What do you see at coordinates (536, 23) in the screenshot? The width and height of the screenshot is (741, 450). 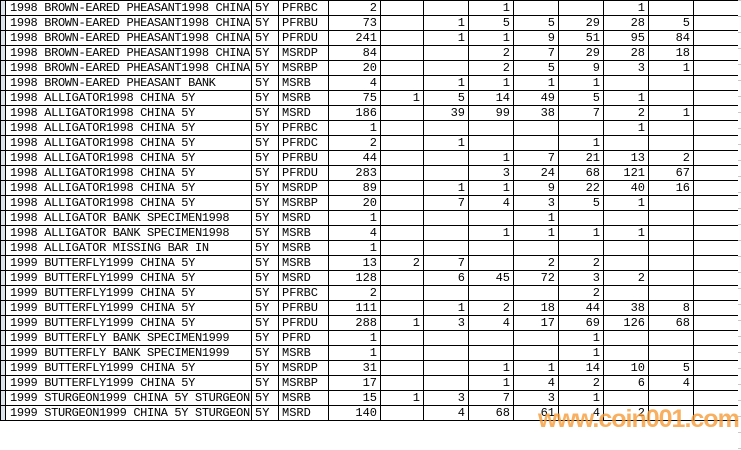 I see `cell-grade-count-4: 5` at bounding box center [536, 23].